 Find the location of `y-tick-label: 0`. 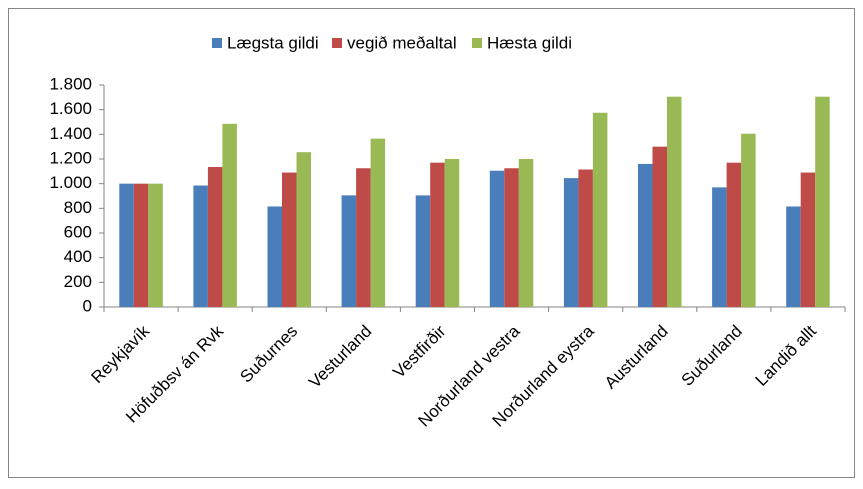

y-tick-label: 0 is located at coordinates (87, 305).